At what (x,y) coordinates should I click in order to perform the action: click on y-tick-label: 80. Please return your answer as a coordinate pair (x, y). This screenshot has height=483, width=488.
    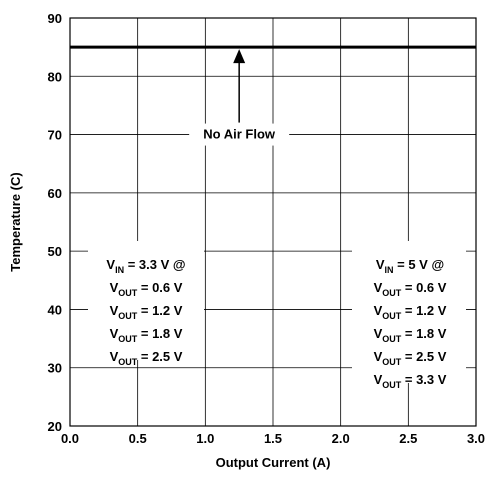
    Looking at the image, I should click on (55, 76).